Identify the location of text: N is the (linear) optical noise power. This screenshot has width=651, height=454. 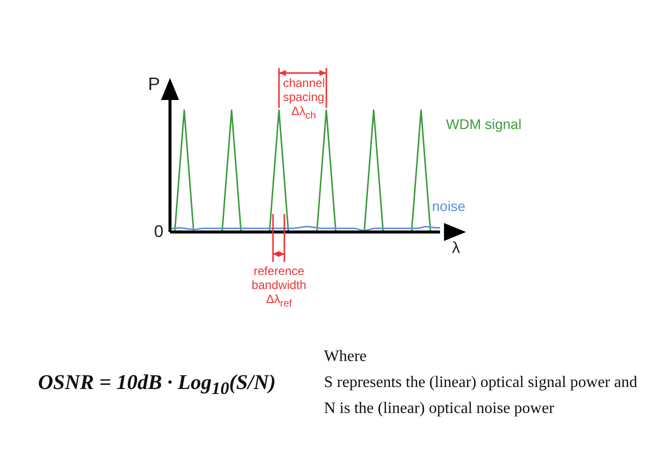
(439, 409).